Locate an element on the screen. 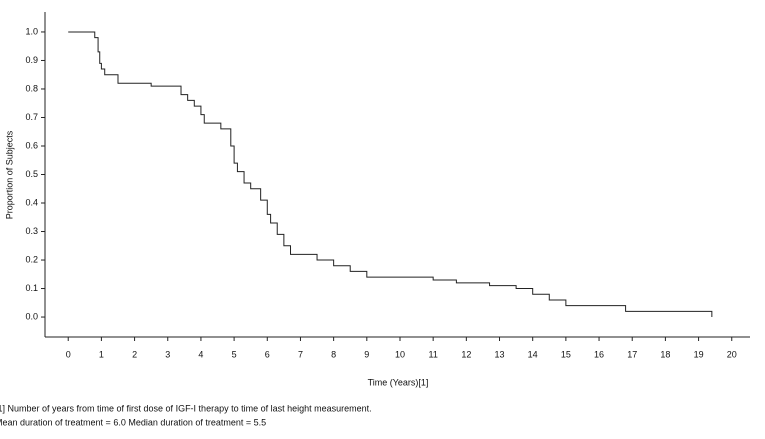 Image resolution: width=765 pixels, height=439 pixels. y-tick-label: 0.4 is located at coordinates (31, 202).